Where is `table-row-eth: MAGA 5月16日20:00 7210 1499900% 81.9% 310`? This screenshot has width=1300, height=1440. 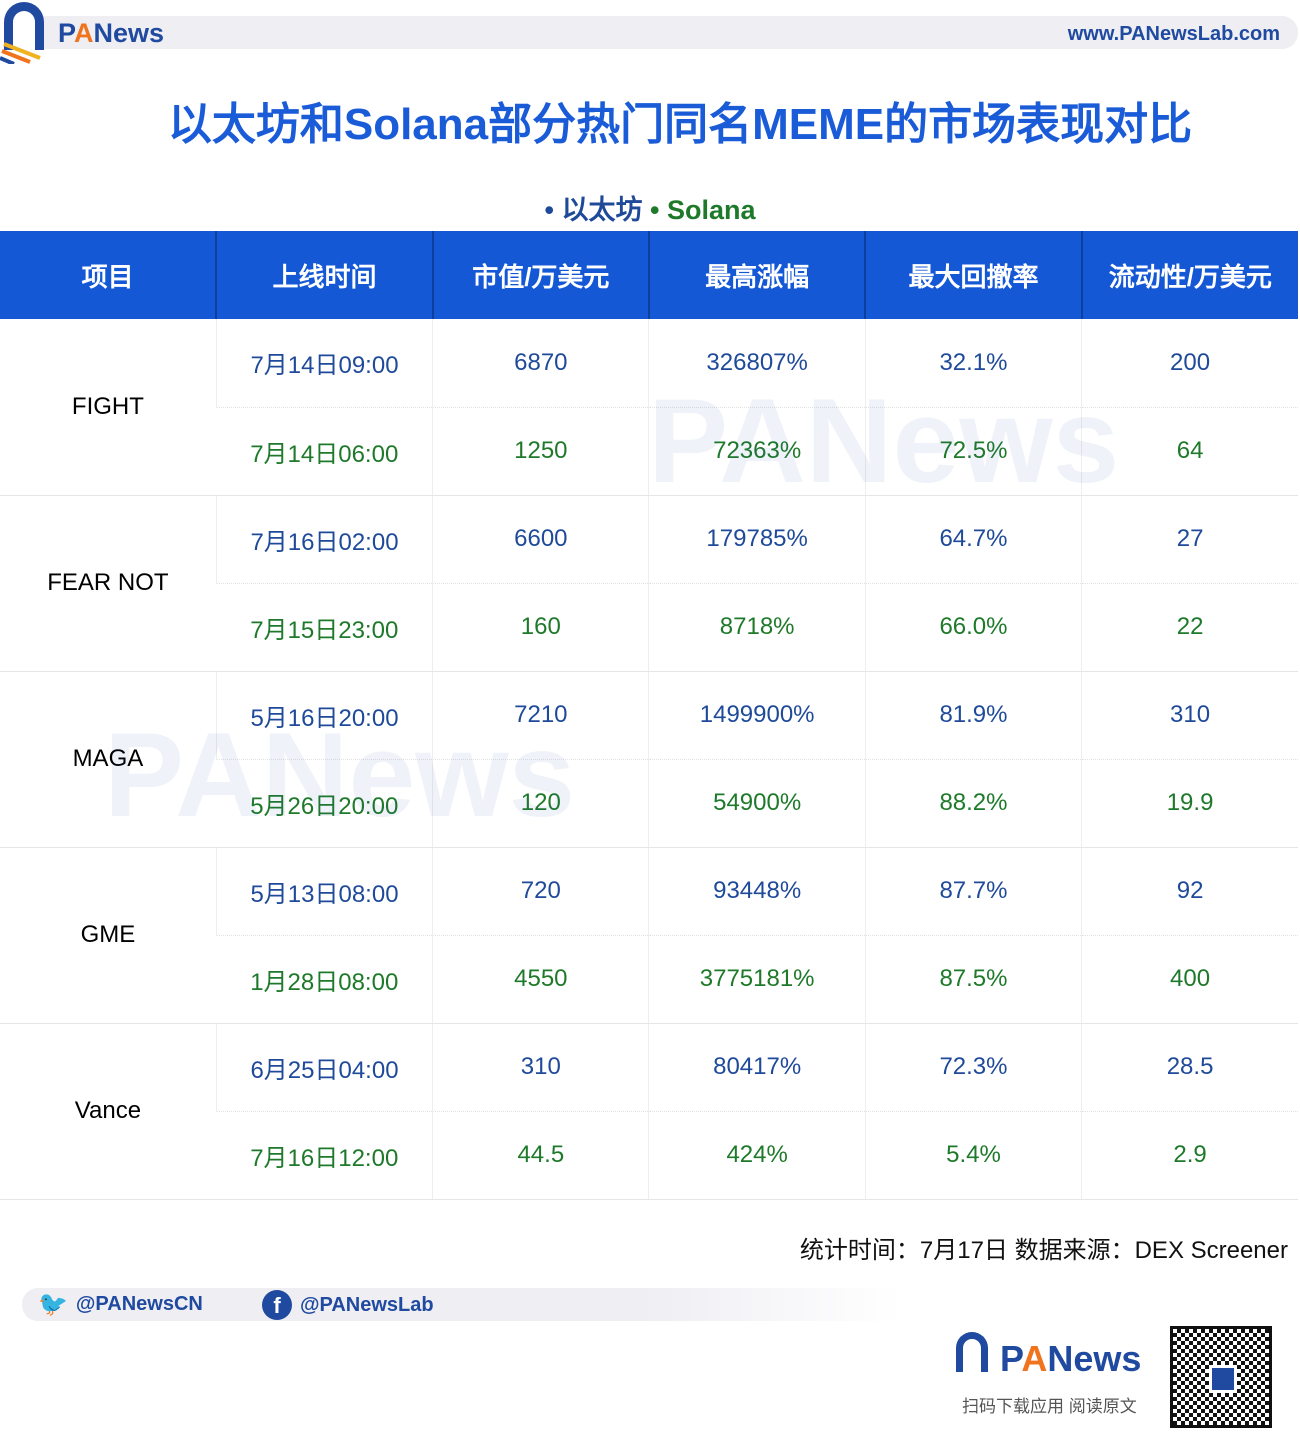
table-row-eth: MAGA 5月16日20:00 7210 1499900% 81.9% 310 is located at coordinates (649, 759).